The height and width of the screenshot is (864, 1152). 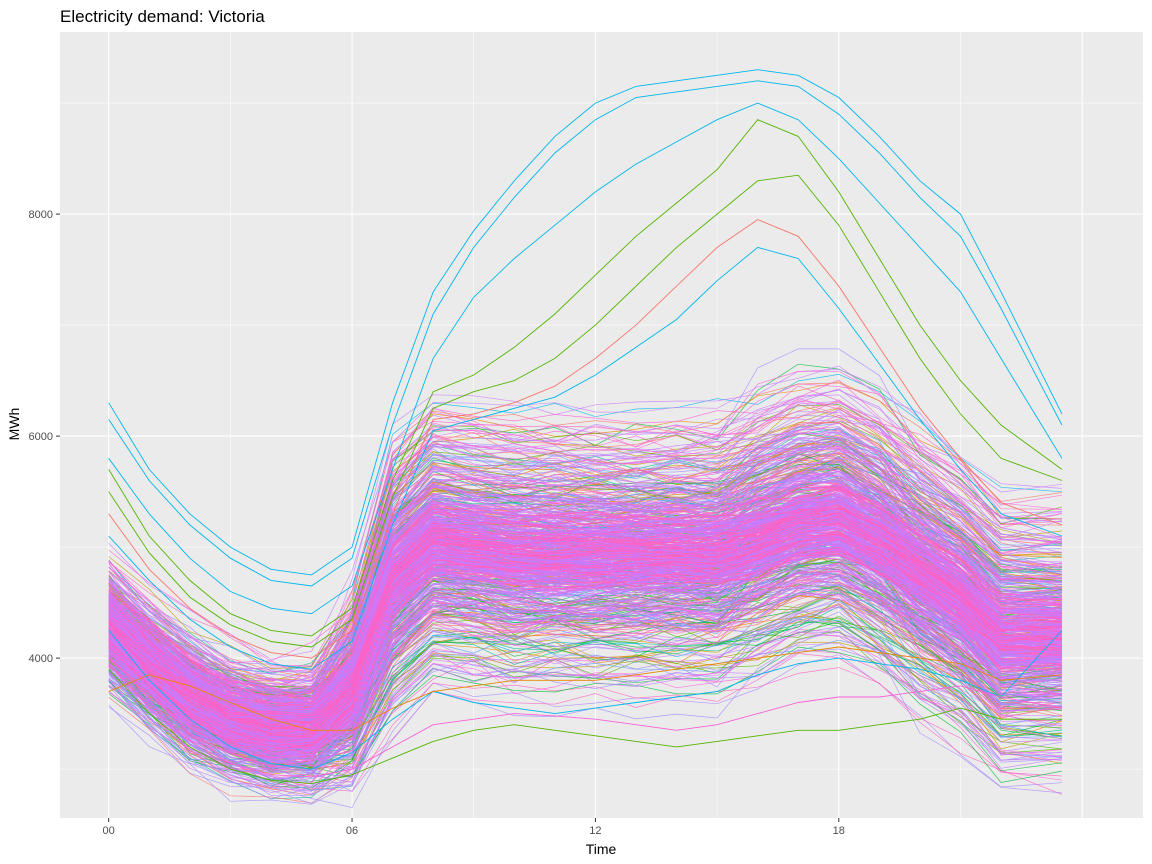 I want to click on x-tick-label: 18, so click(x=839, y=831).